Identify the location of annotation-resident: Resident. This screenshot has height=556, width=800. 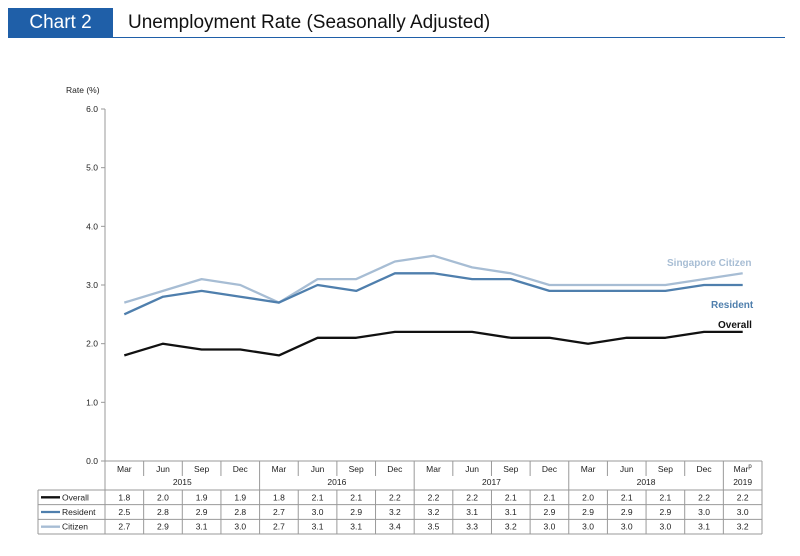
(732, 305).